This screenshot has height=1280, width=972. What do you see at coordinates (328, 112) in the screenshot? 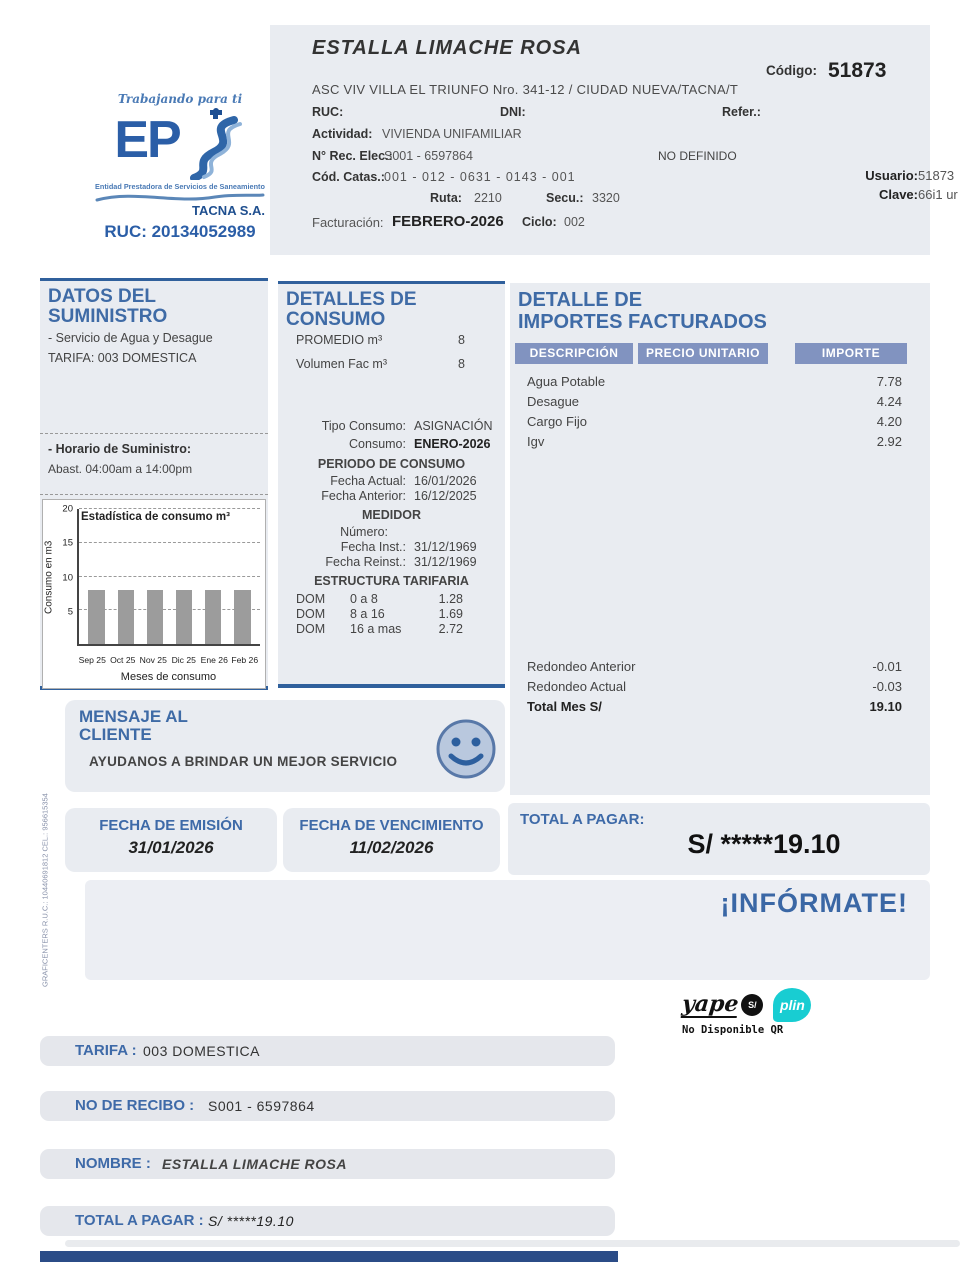
I see `ruc-label: RUC:` at bounding box center [328, 112].